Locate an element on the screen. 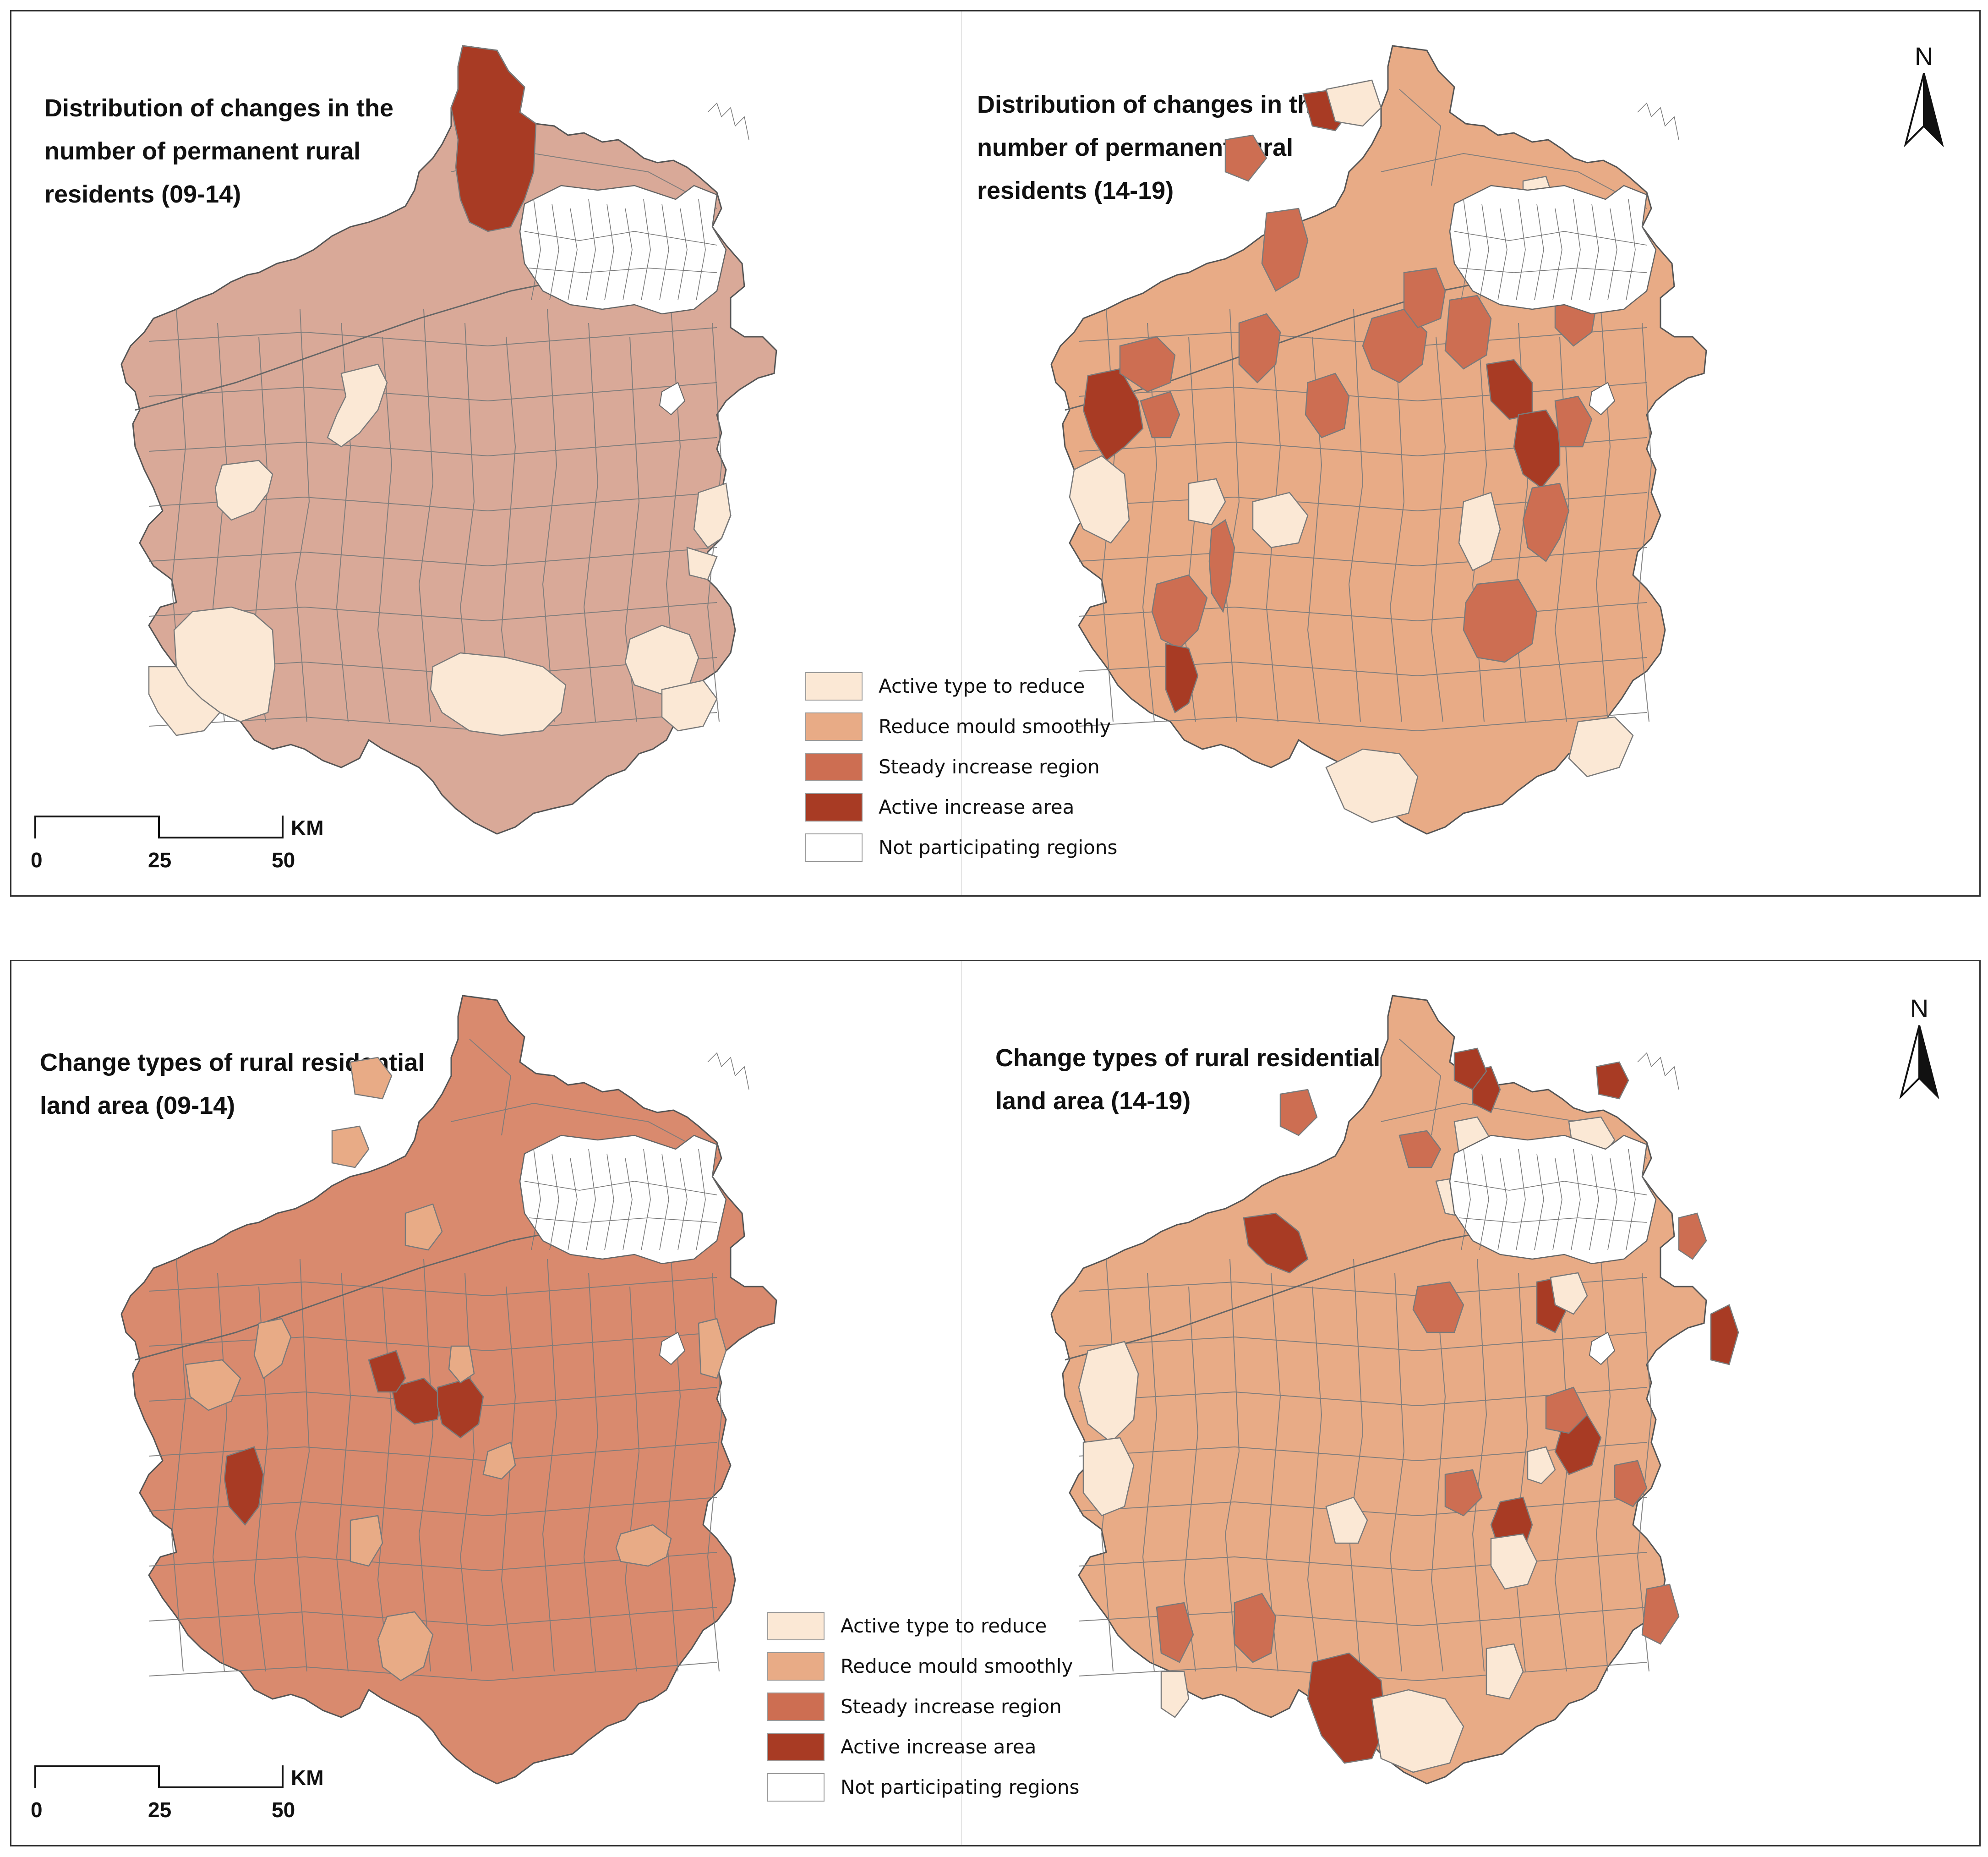 This screenshot has height=1857, width=1988. legend-label: Active increase area is located at coordinates (939, 1747).